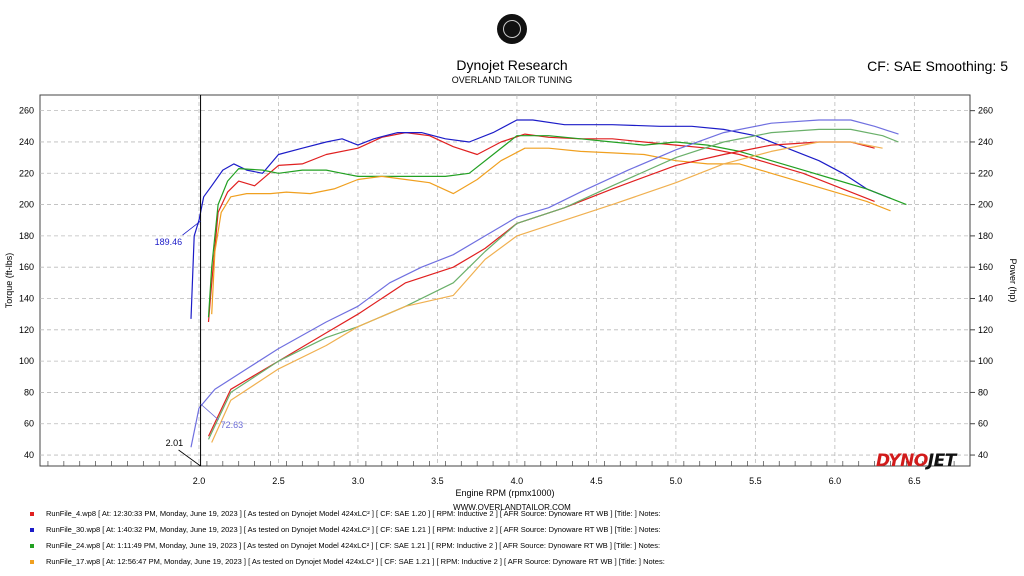 Image resolution: width=1024 pixels, height=576 pixels. Describe the element at coordinates (26, 236) in the screenshot. I see `y-tick-label-left: 180` at that location.